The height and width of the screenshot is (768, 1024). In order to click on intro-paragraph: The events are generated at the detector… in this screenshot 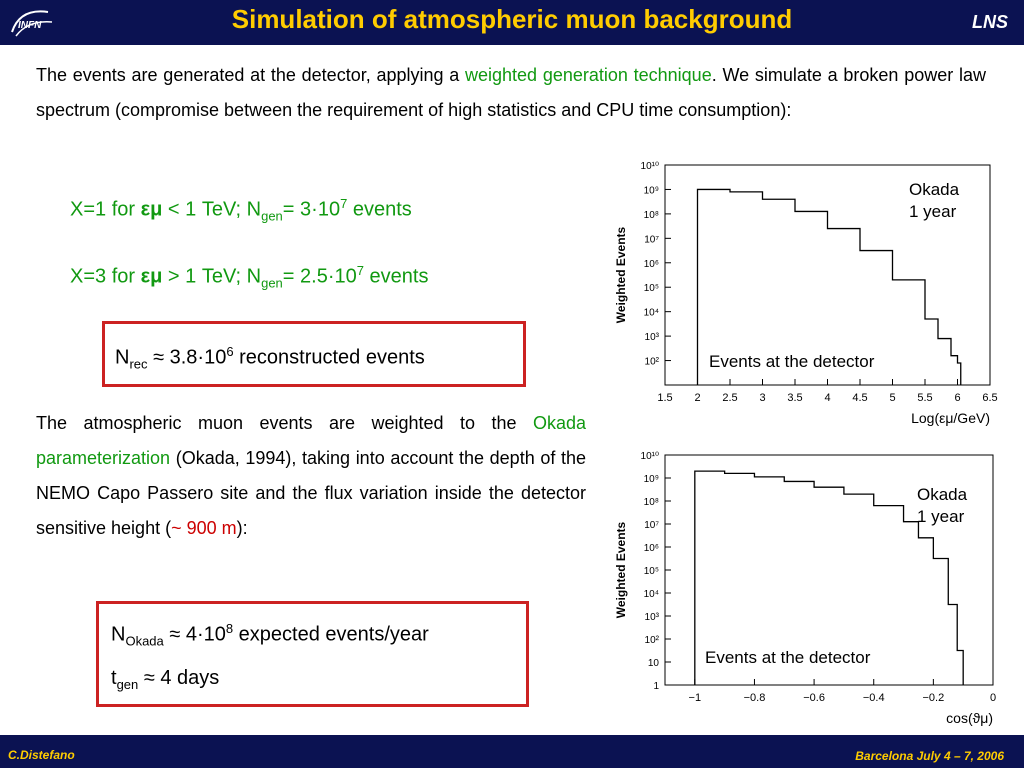, I will do `click(511, 92)`.